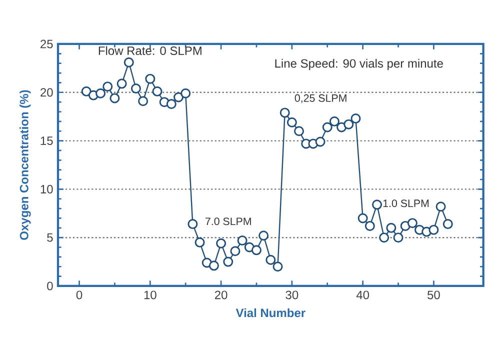 The width and height of the screenshot is (500, 346). What do you see at coordinates (363, 295) in the screenshot?
I see `x-tick-label: 40` at bounding box center [363, 295].